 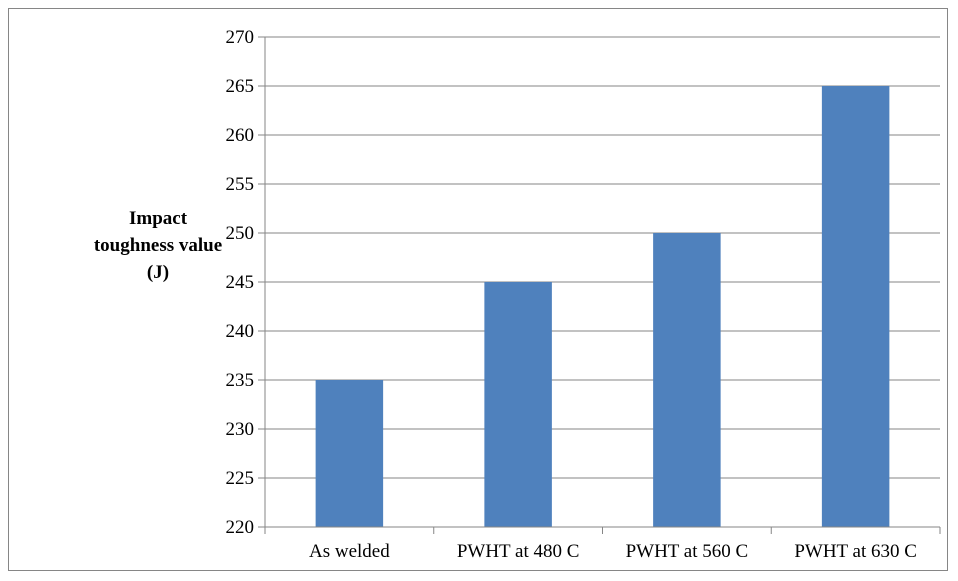 I want to click on y-tick-label: 235, so click(x=240, y=380).